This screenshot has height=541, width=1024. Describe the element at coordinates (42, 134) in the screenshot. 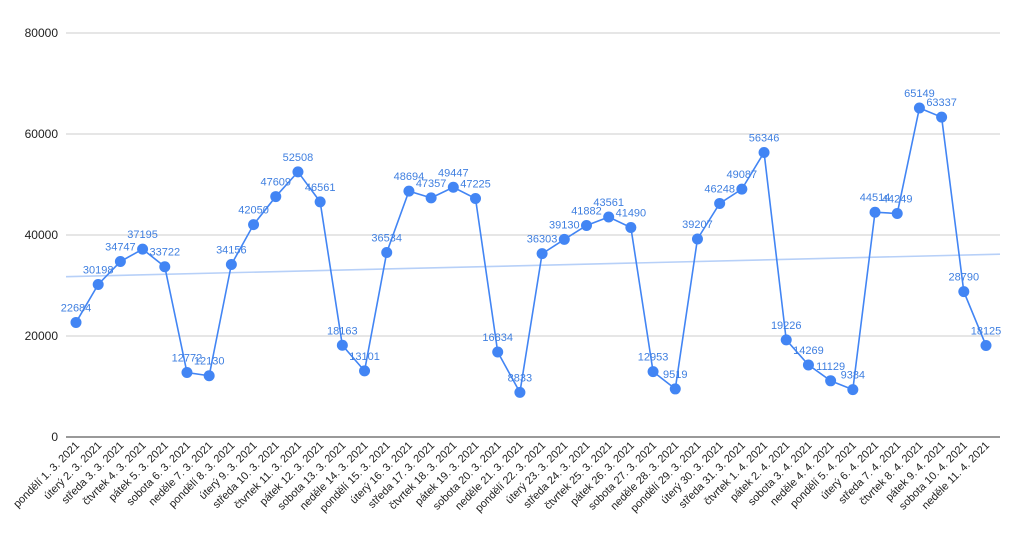

I see `y-tick-label: 60000` at that location.